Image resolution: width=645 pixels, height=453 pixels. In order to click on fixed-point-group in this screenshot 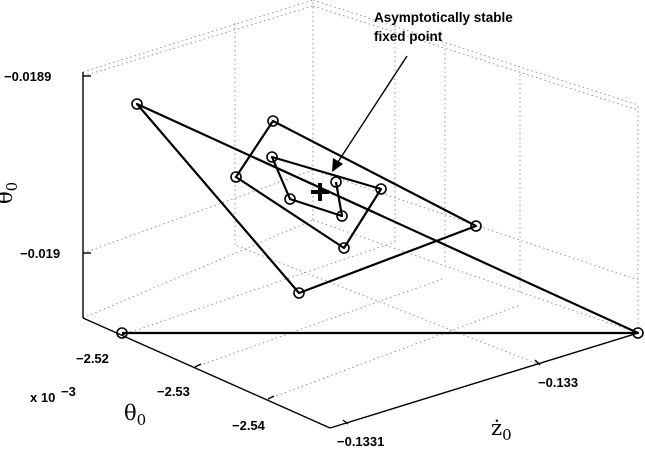, I will do `click(320, 192)`.